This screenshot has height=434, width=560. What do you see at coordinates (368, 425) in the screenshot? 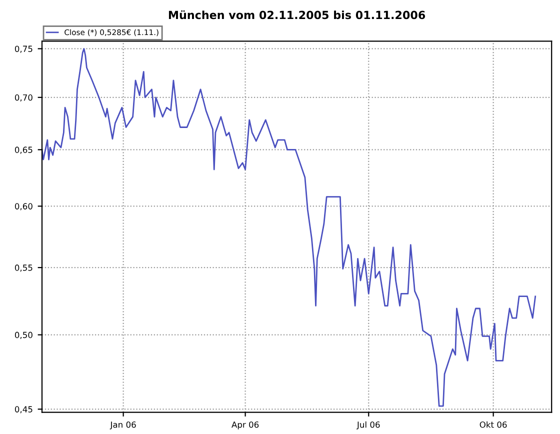
I see `x-tick-label: Jul 06` at bounding box center [368, 425].